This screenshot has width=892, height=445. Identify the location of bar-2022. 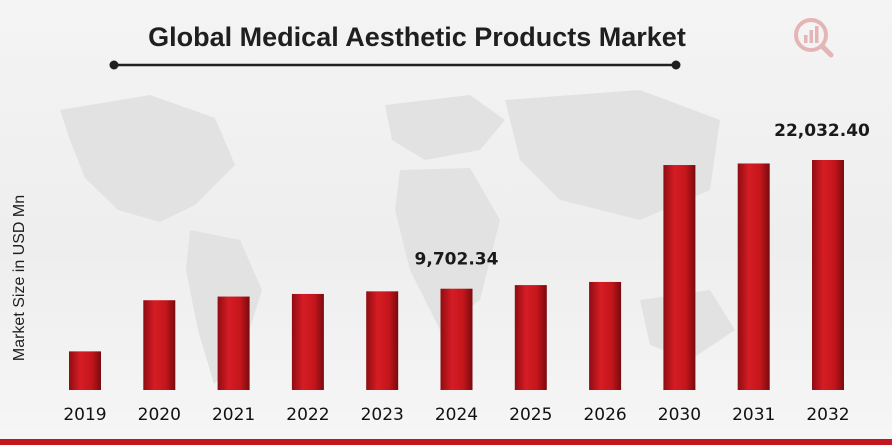
(307, 341).